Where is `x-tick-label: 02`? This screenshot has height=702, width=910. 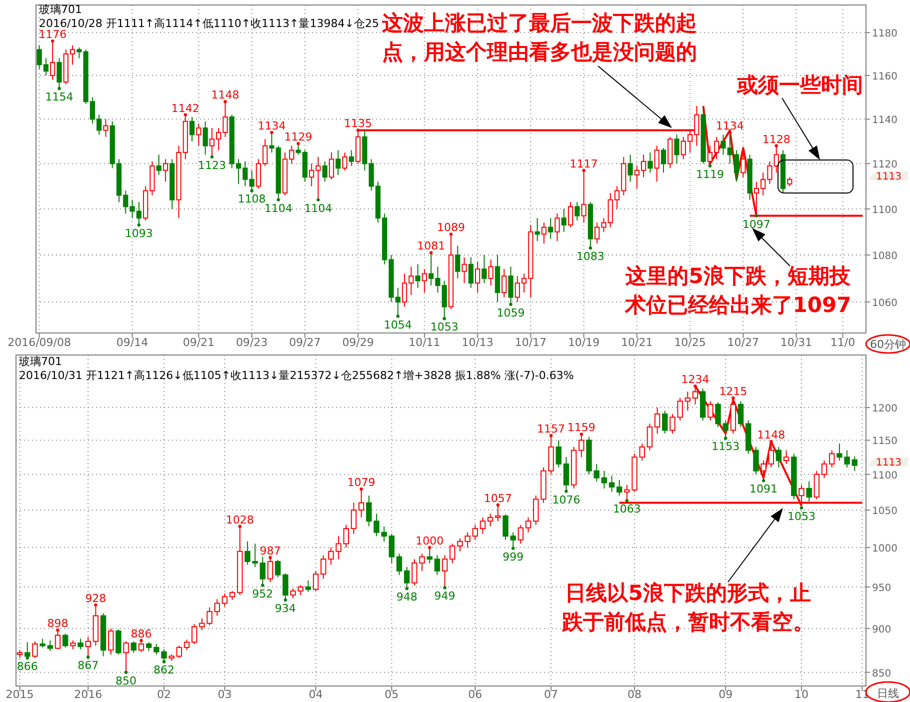
x-tick-label: 02 is located at coordinates (163, 694).